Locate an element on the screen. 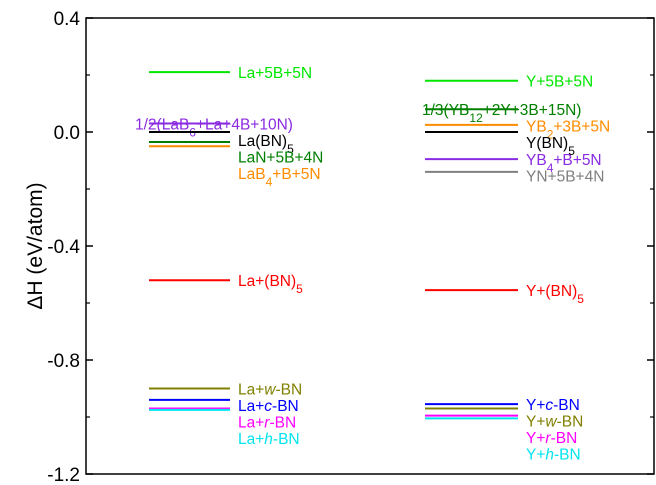 The height and width of the screenshot is (485, 656). y-tick-label: -0.8 is located at coordinates (63, 361).